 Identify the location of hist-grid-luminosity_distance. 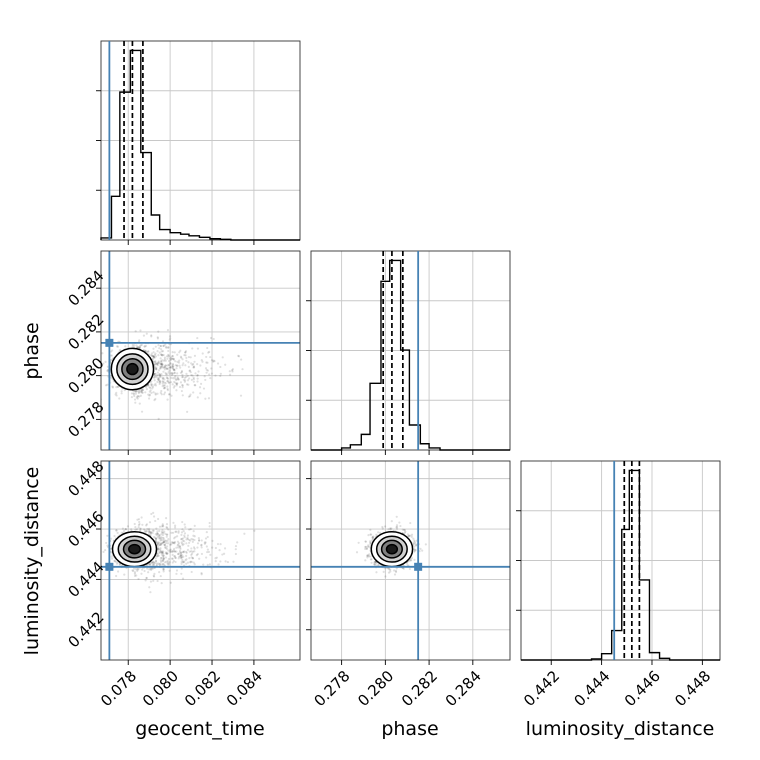
(620, 560).